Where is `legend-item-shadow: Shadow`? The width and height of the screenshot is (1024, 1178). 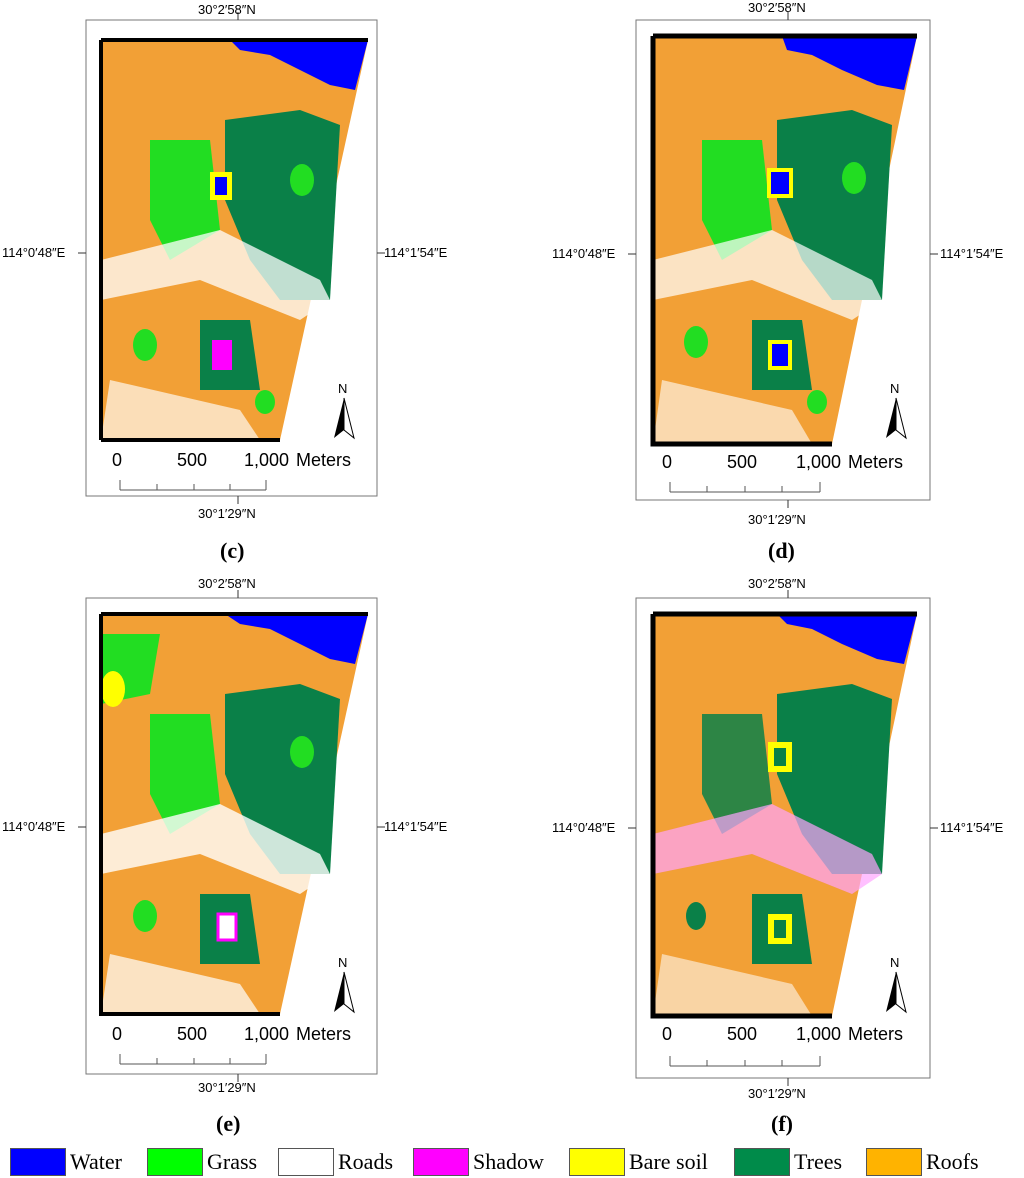 legend-item-shadow: Shadow is located at coordinates (478, 1162).